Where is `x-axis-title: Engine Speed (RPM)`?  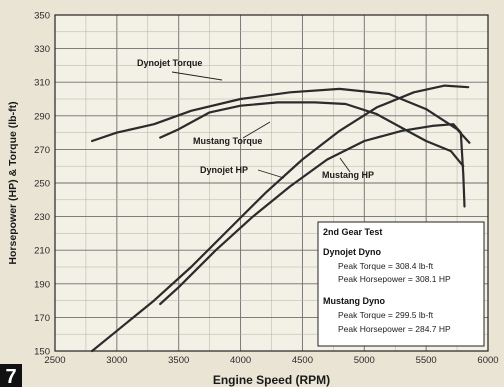 x-axis-title: Engine Speed (RPM) is located at coordinates (271, 380).